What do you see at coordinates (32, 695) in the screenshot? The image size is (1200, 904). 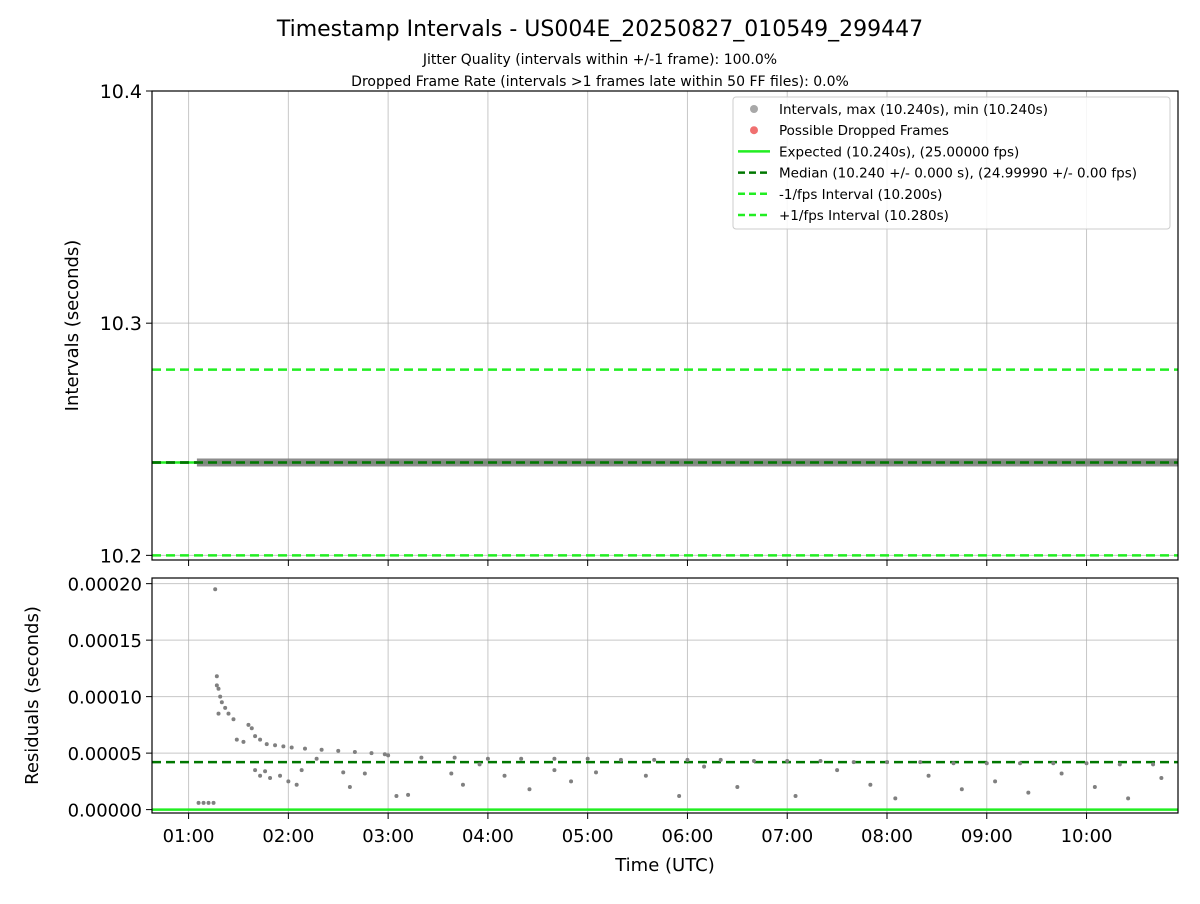 I see `y-axis-label: Residuals (seconds)` at bounding box center [32, 695].